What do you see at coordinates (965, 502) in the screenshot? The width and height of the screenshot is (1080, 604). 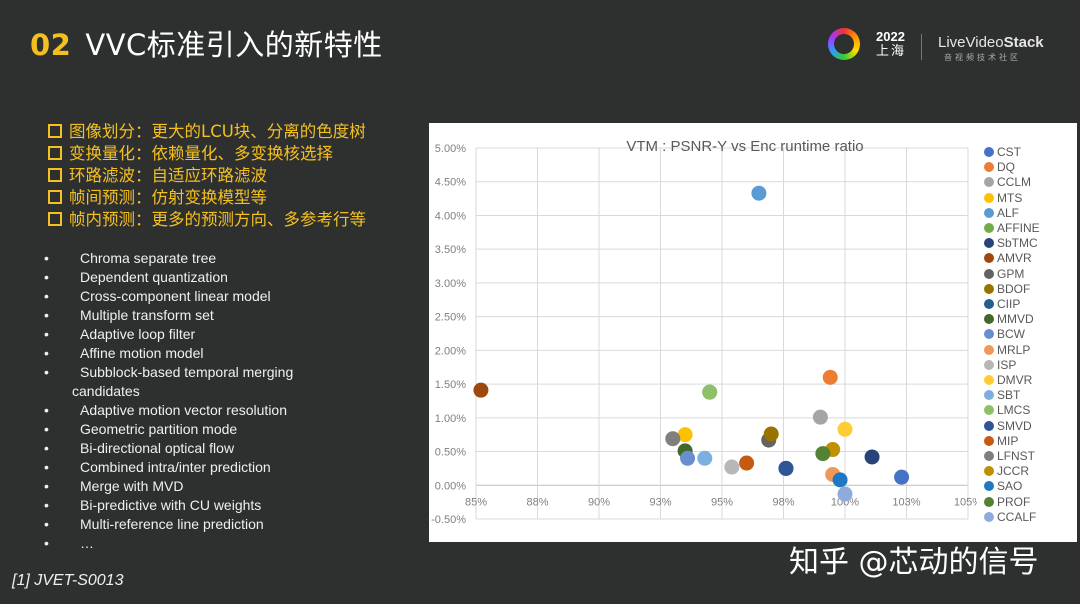 I see `x-tick-label: 105%` at bounding box center [965, 502].